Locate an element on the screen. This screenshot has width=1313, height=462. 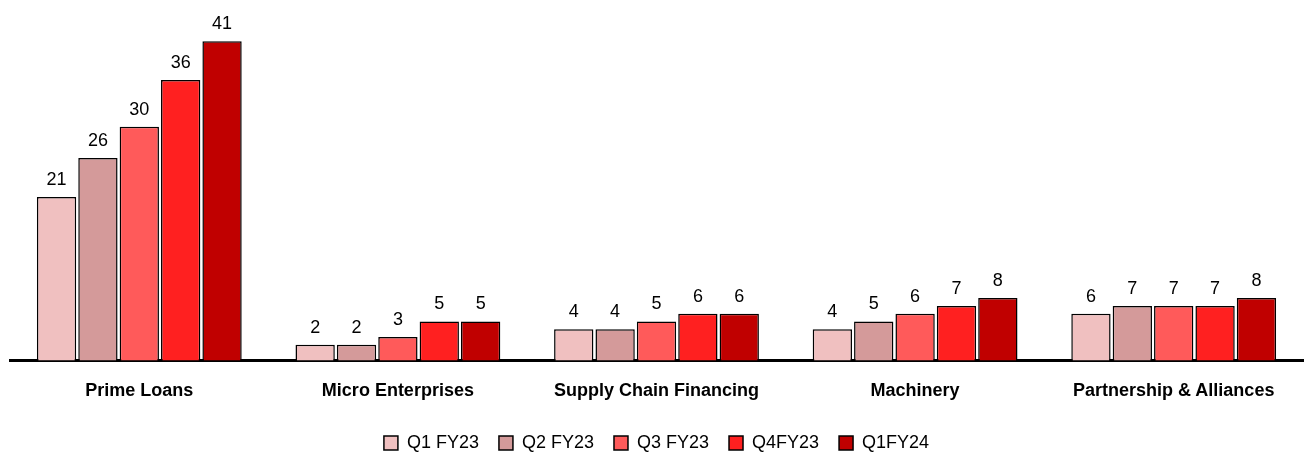
data-label: 26 is located at coordinates (97, 139).